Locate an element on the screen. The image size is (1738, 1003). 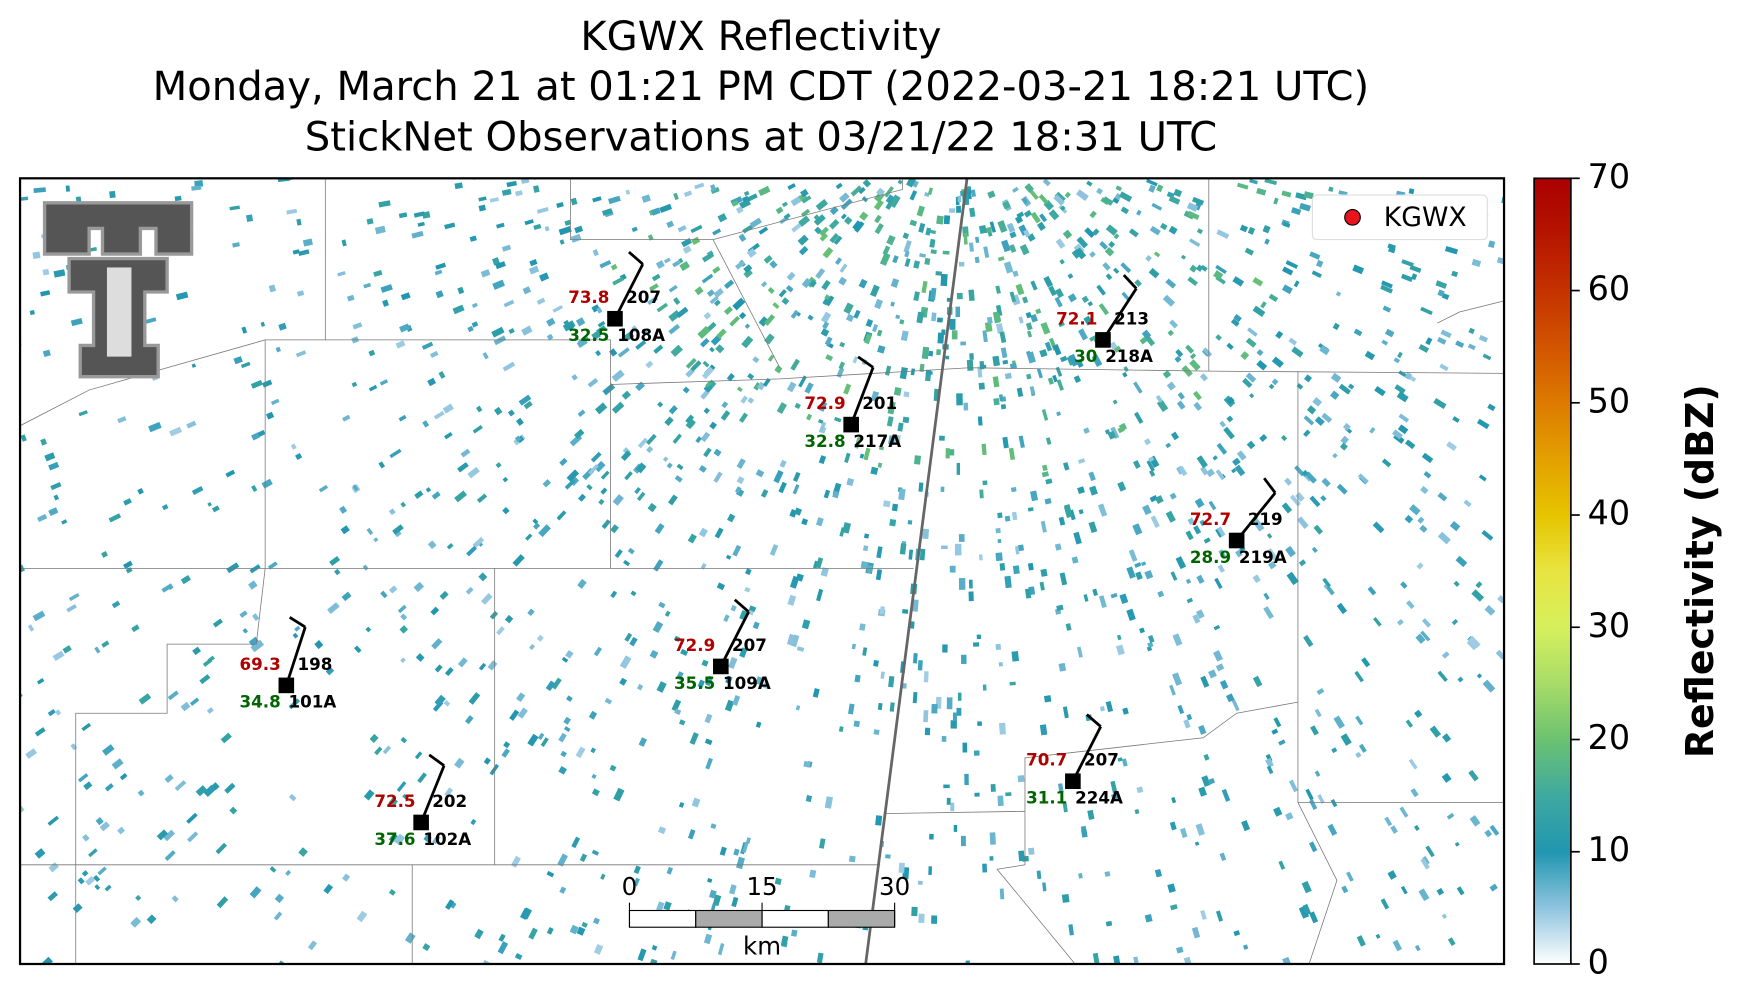
station-id: 109A is located at coordinates (747, 683).